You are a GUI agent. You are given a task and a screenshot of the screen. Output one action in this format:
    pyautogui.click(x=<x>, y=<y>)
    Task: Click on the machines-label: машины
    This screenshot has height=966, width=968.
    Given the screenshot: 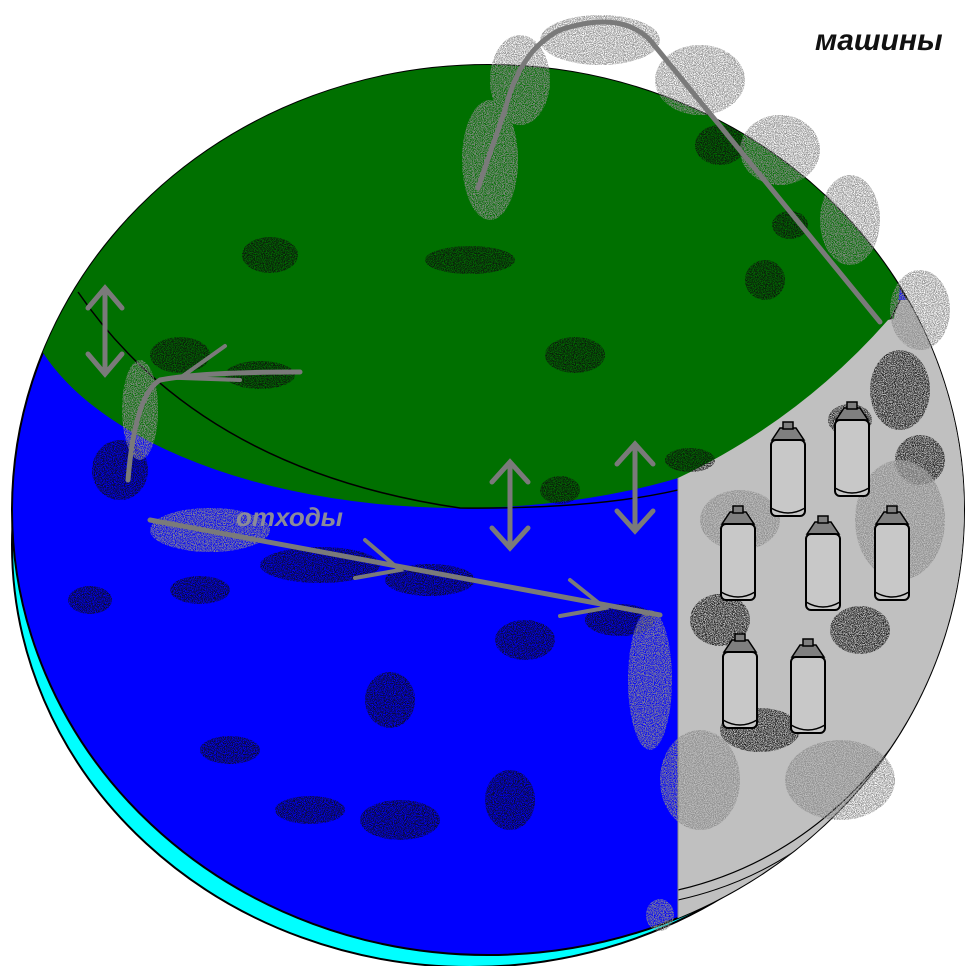 What is the action you would take?
    pyautogui.click(x=879, y=40)
    